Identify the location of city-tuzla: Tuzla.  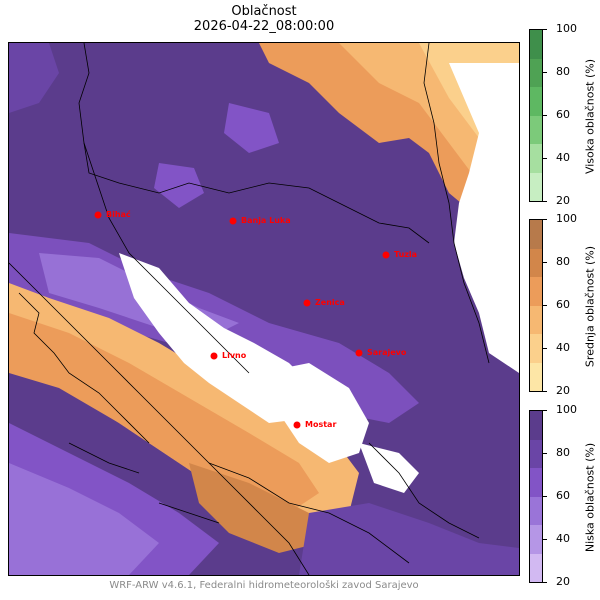
(399, 254).